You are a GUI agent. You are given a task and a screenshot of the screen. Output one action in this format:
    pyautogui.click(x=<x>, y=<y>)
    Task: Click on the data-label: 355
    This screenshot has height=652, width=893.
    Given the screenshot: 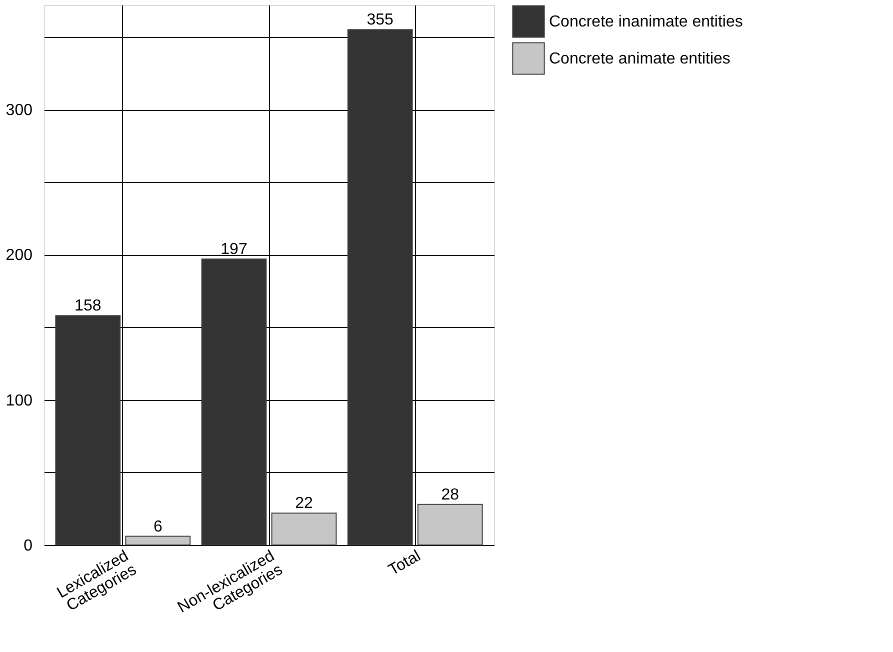 What is the action you would take?
    pyautogui.click(x=380, y=20)
    